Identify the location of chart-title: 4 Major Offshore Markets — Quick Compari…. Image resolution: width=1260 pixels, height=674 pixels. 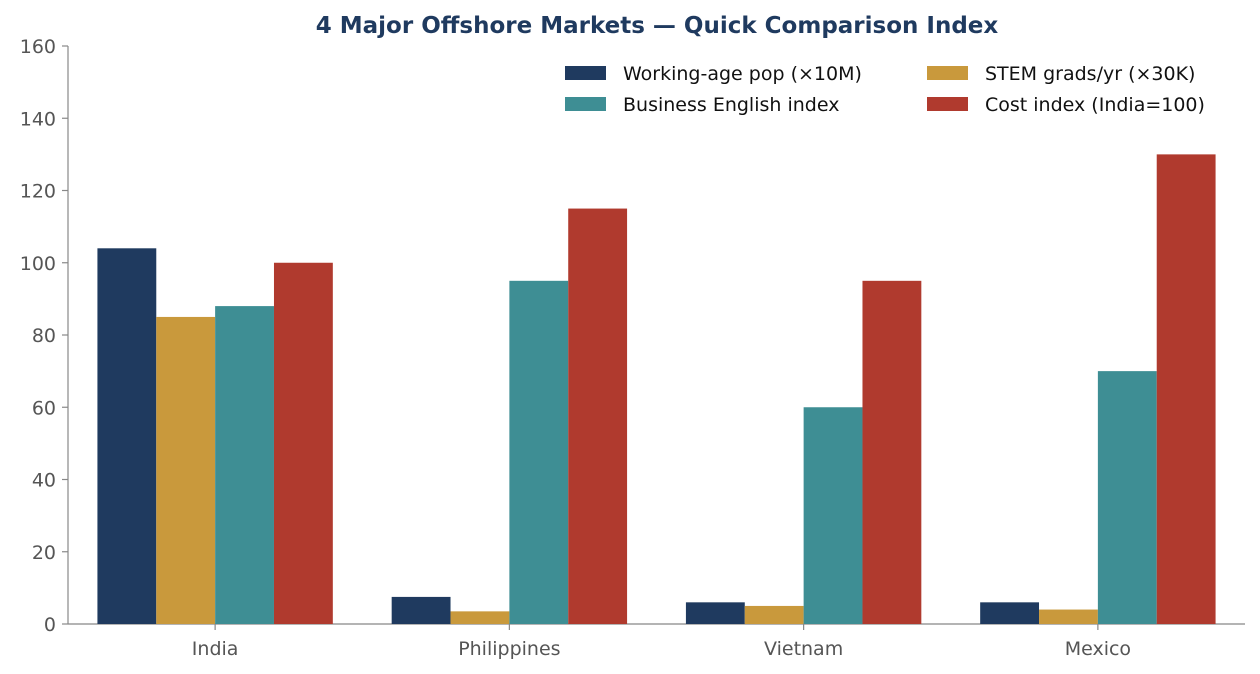
(657, 26).